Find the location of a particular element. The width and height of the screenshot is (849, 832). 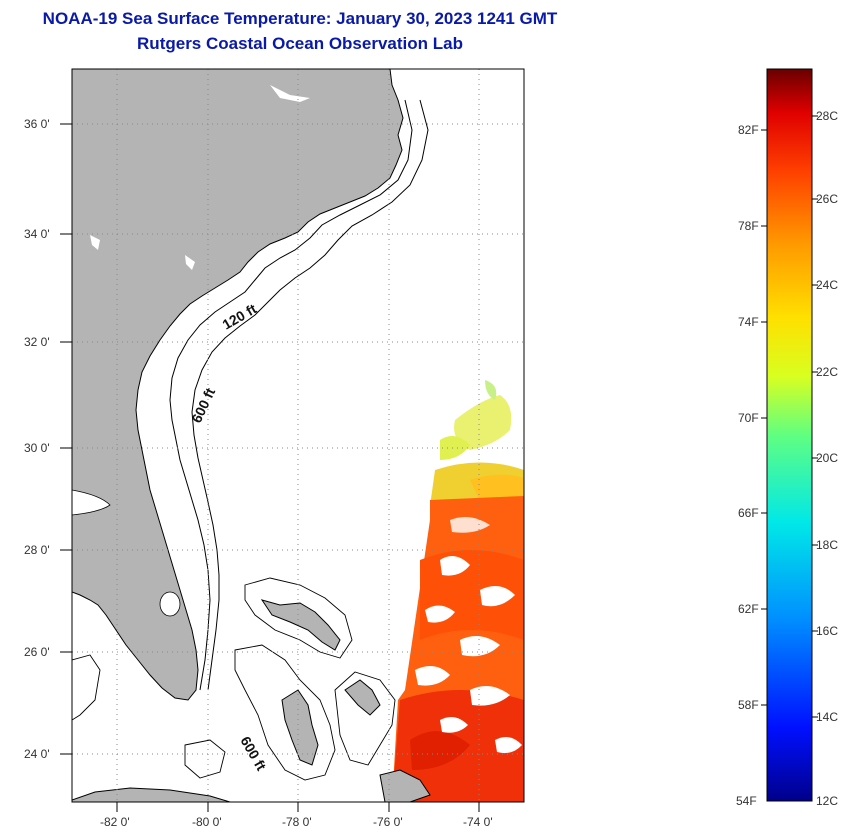

lat-label-30: 30 0' is located at coordinates (37, 448).